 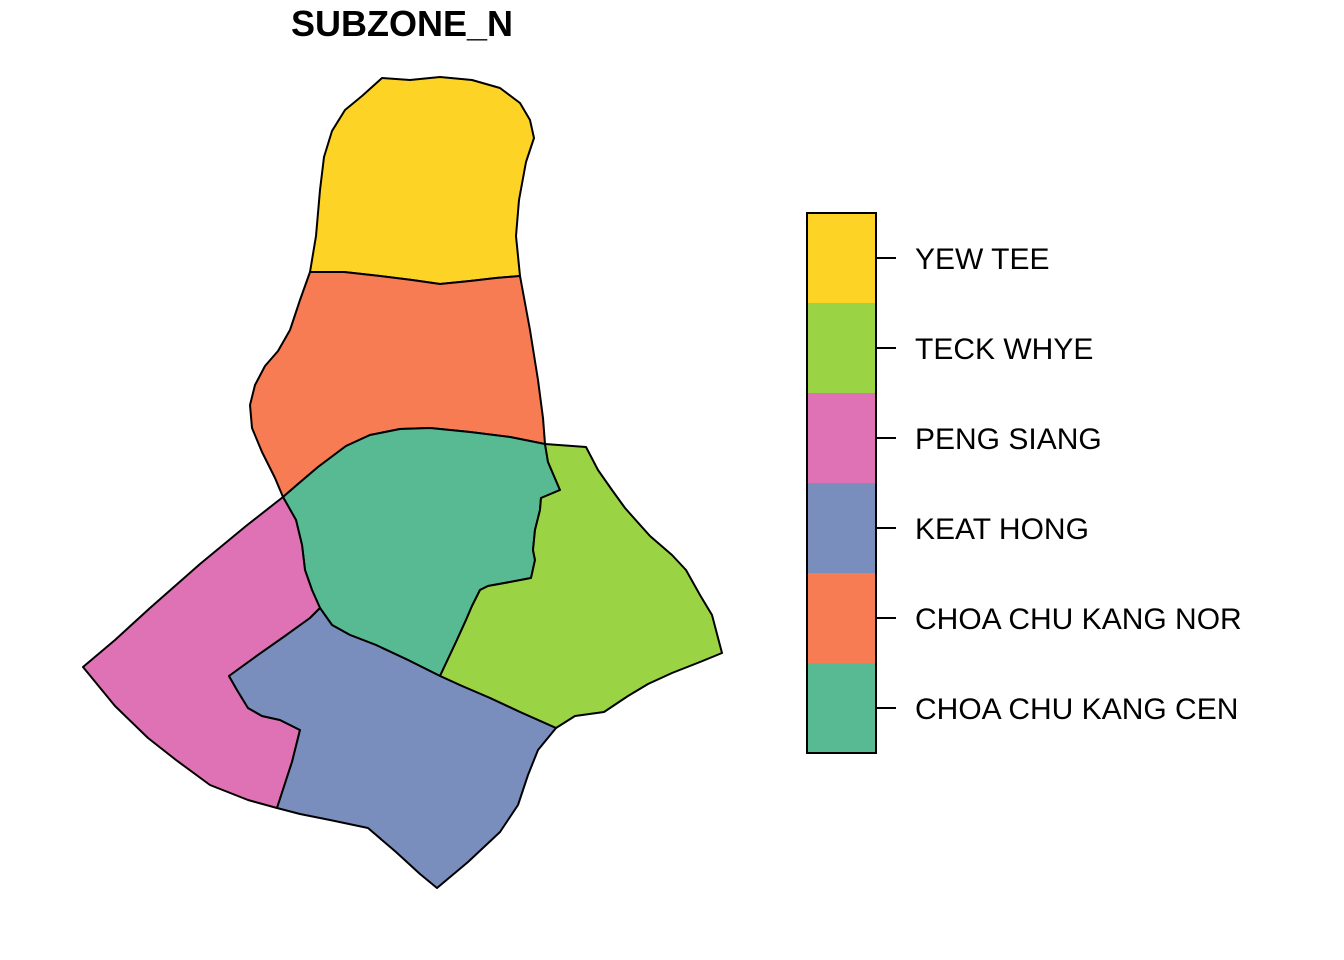 I want to click on legend-ticks, so click(x=886, y=483).